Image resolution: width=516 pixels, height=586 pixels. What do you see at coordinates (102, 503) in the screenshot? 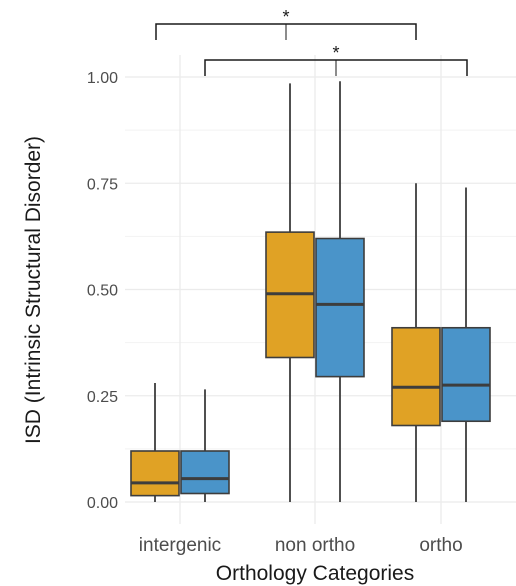
I see `y-tick-label: 0.00` at bounding box center [102, 503].